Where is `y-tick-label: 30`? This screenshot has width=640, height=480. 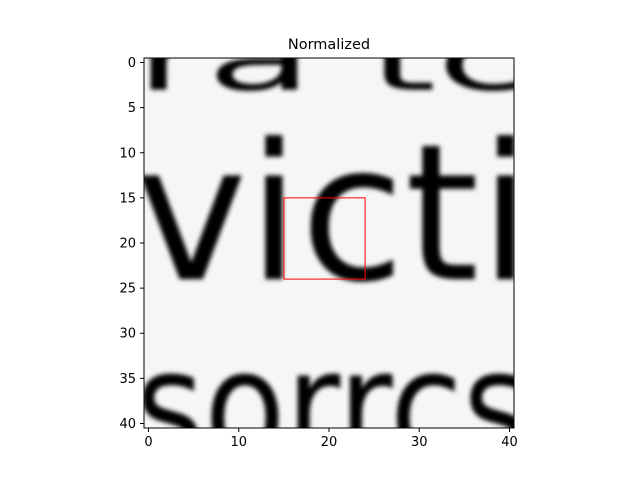
y-tick-label: 30 is located at coordinates (127, 334).